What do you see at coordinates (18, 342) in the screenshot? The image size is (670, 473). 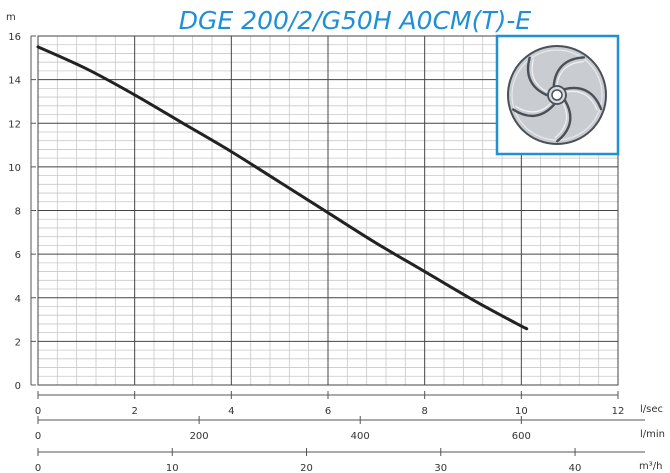 I see `y-tick-label: 2` at bounding box center [18, 342].